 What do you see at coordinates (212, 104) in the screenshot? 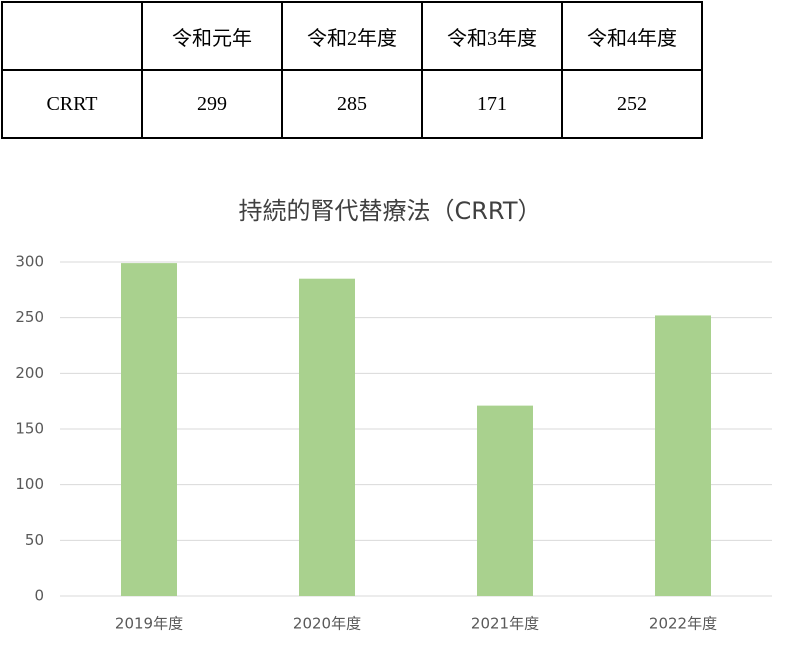
I see `cell: 299` at bounding box center [212, 104].